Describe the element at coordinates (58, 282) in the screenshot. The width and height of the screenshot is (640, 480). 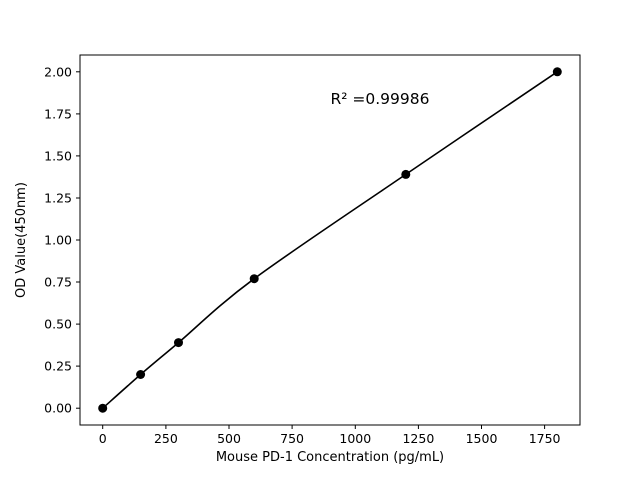
I see `y-tick-label: 0.75` at that location.